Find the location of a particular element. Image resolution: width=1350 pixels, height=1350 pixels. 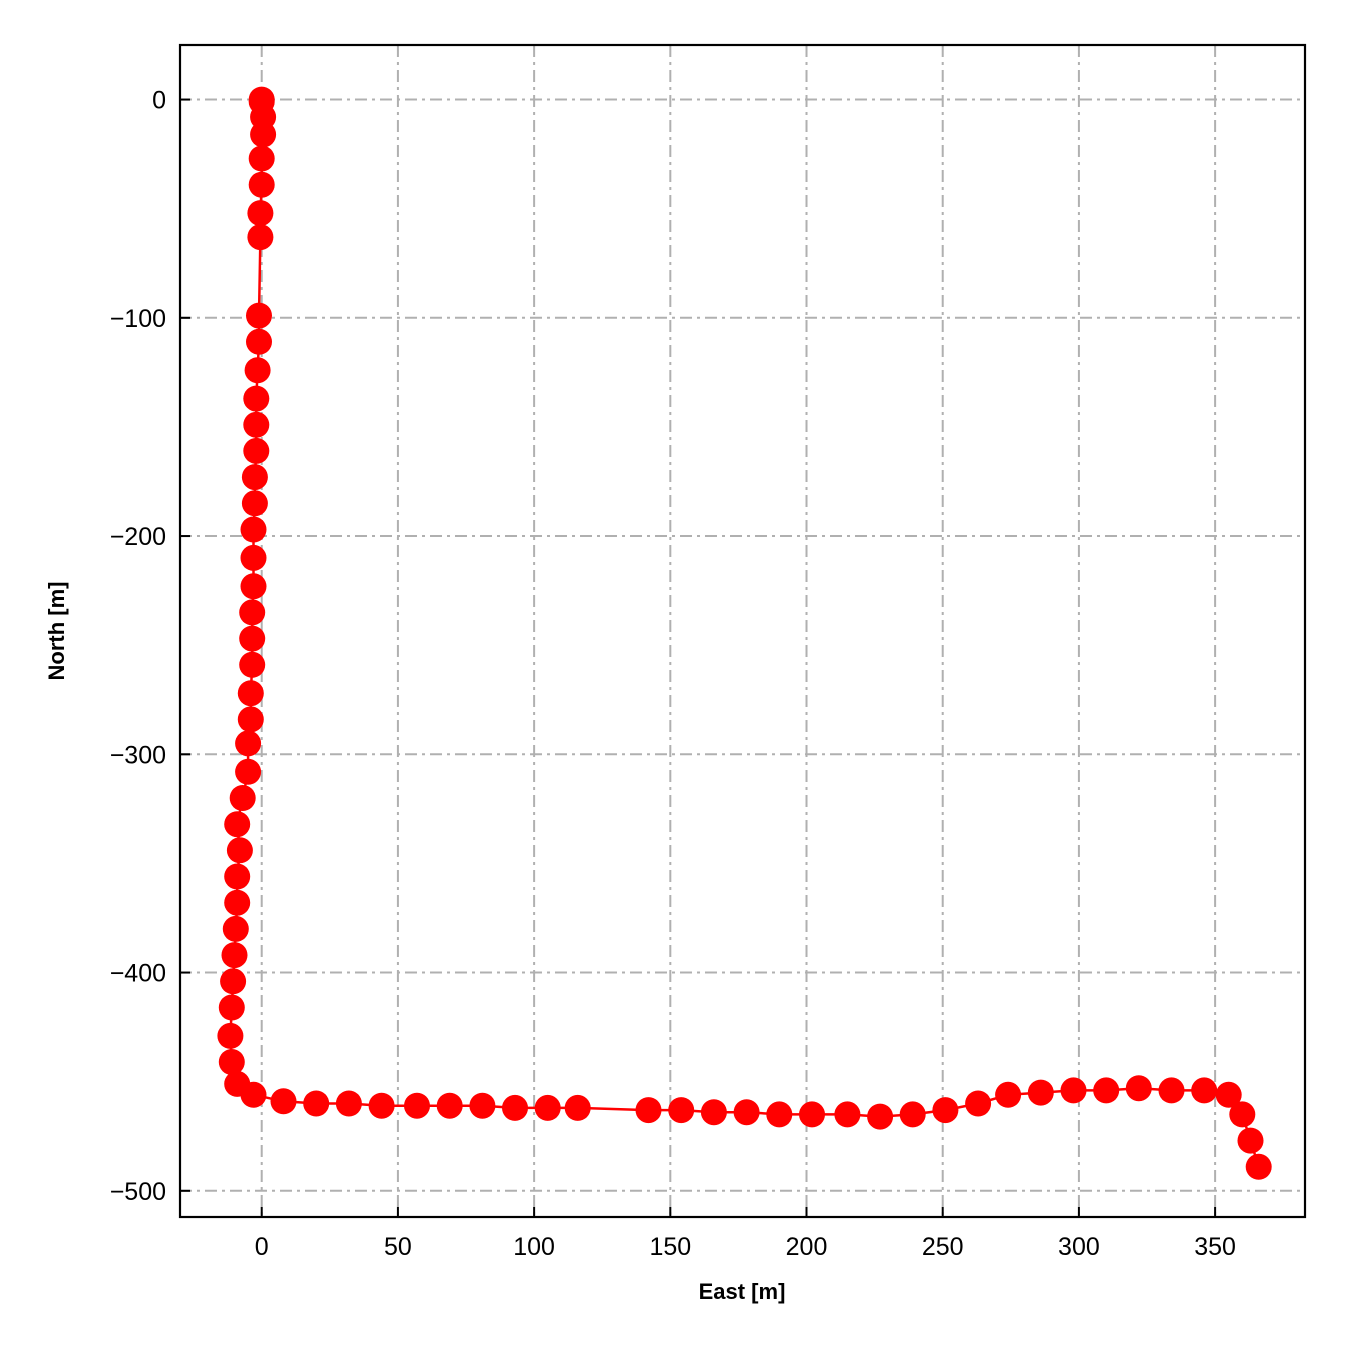

y-tick-label: −400 is located at coordinates (138, 974).